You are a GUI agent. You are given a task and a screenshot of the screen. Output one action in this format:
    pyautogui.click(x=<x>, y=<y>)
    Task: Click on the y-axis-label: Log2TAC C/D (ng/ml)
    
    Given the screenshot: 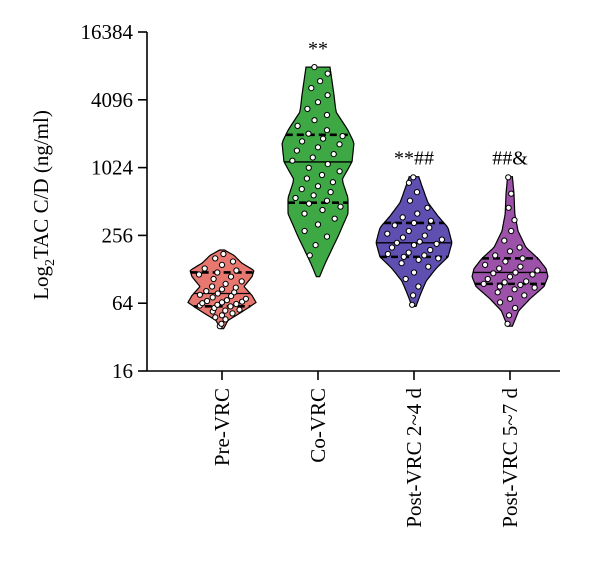 What is the action you would take?
    pyautogui.click(x=43, y=205)
    